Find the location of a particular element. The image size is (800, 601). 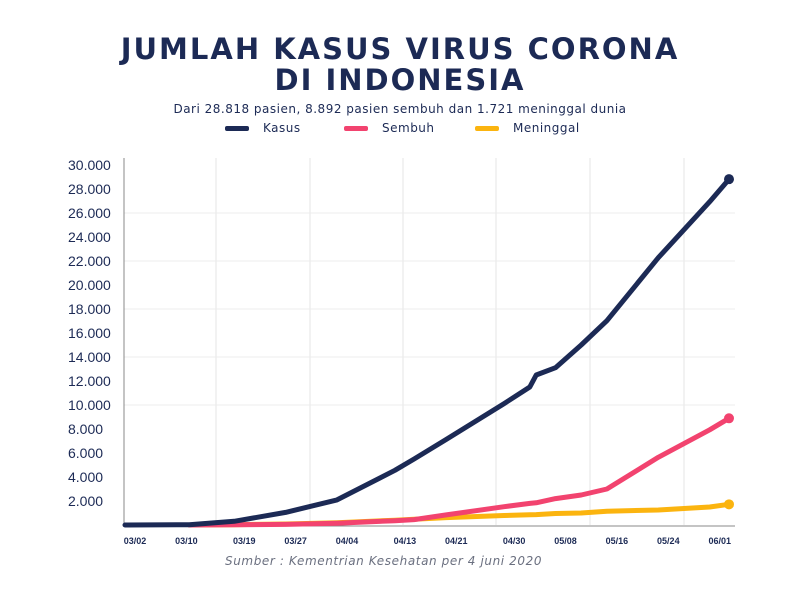

y-tick-label: 26.000 is located at coordinates (89, 213).